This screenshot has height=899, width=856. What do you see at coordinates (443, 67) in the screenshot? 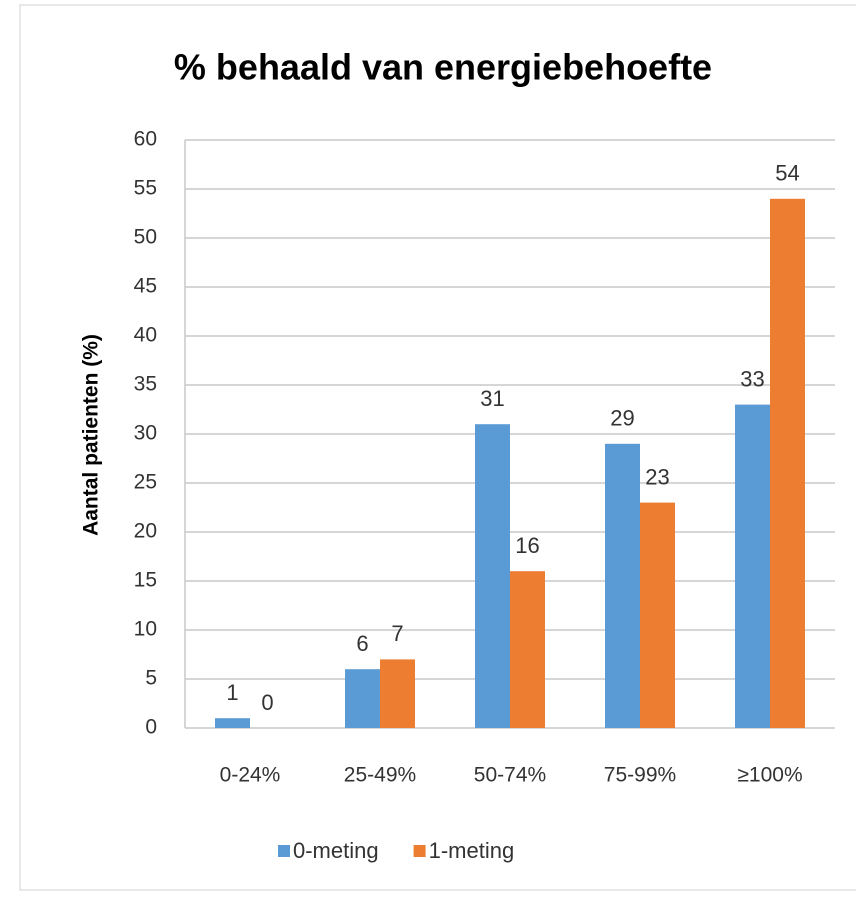
I see `chart-title: % behaald van energiebehoefte` at bounding box center [443, 67].